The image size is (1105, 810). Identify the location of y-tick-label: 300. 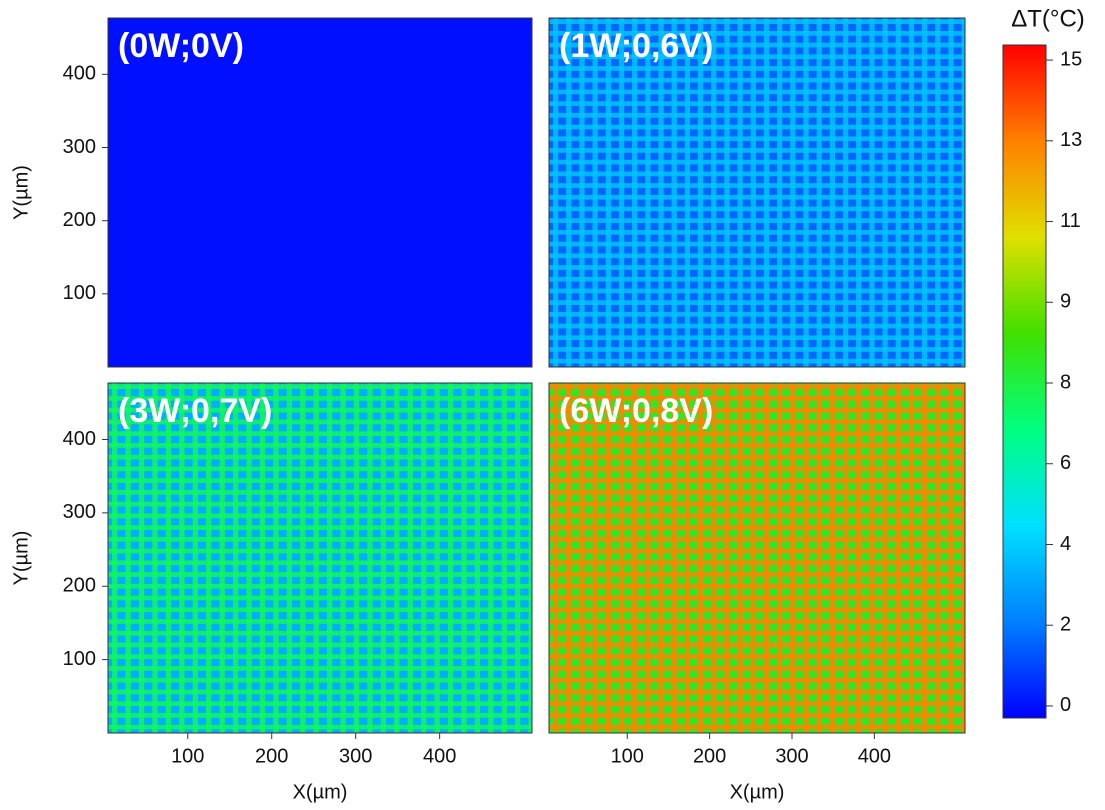
(79, 147).